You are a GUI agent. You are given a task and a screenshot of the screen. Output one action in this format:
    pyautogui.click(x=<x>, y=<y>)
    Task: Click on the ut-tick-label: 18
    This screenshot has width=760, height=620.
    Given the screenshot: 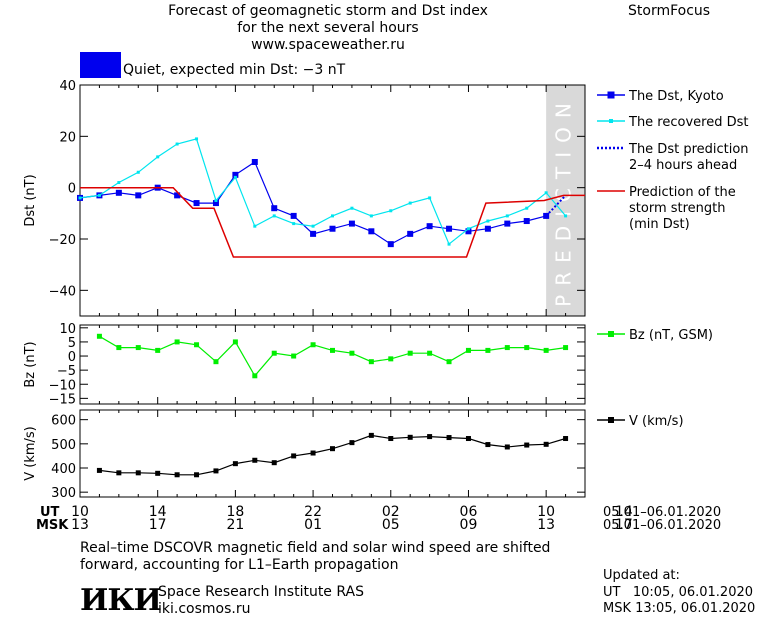 What is the action you would take?
    pyautogui.click(x=235, y=512)
    